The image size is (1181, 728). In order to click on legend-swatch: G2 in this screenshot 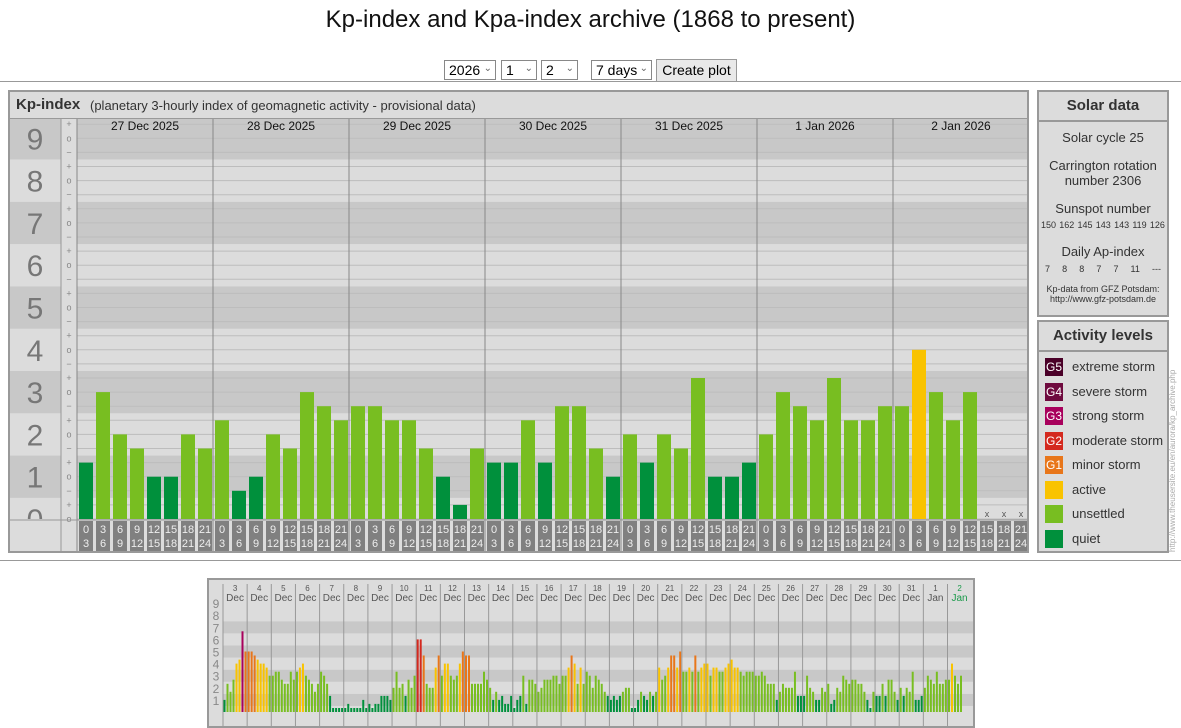, I will do `click(1054, 440)`.